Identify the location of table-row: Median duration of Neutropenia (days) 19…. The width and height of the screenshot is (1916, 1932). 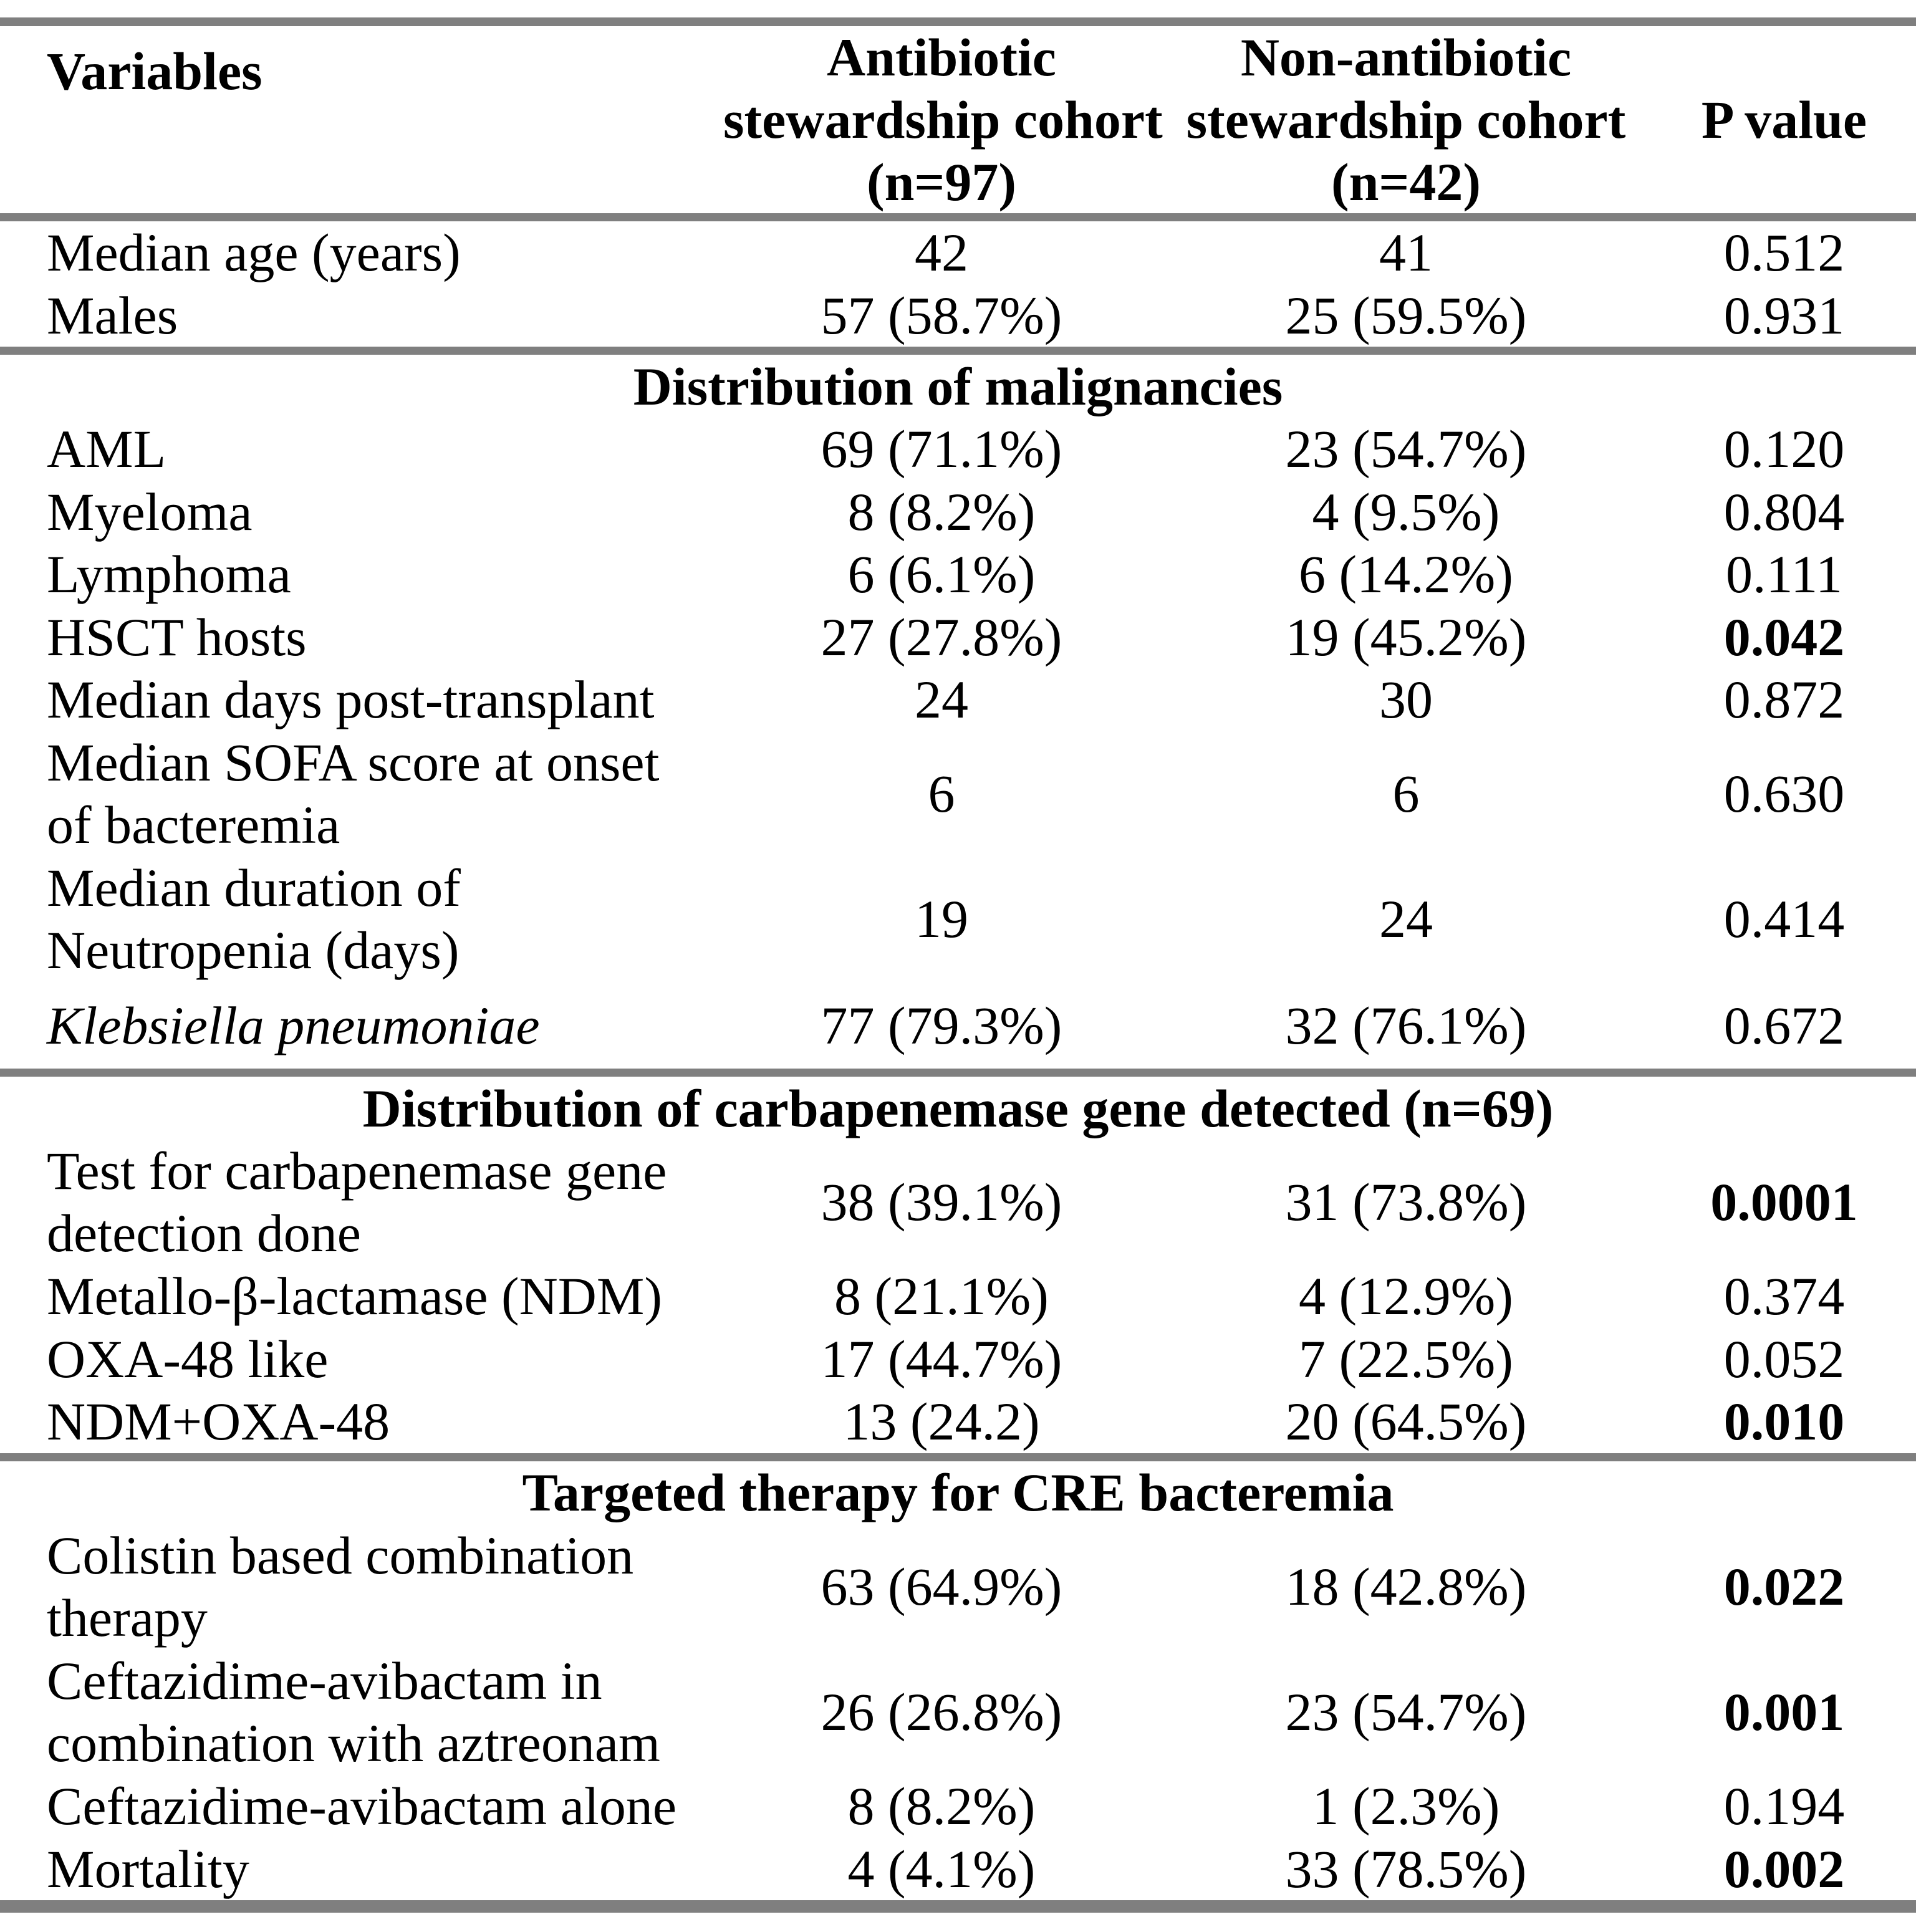
(958, 919).